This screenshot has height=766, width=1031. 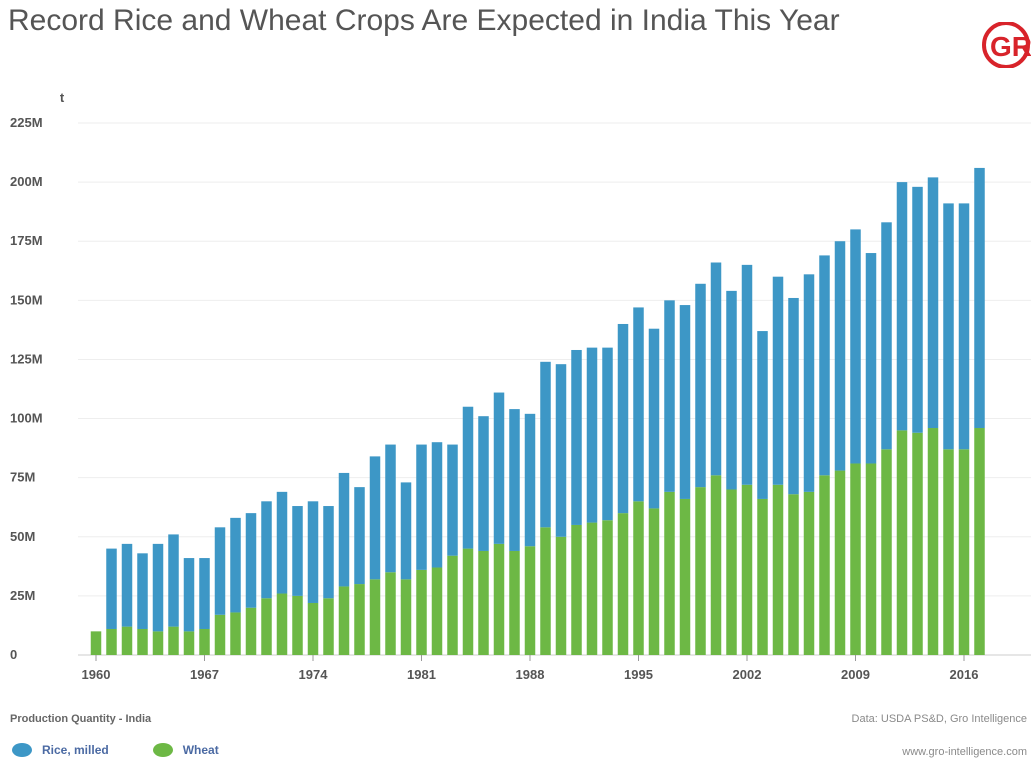 What do you see at coordinates (545, 444) in the screenshot?
I see `bar-rice-1989` at bounding box center [545, 444].